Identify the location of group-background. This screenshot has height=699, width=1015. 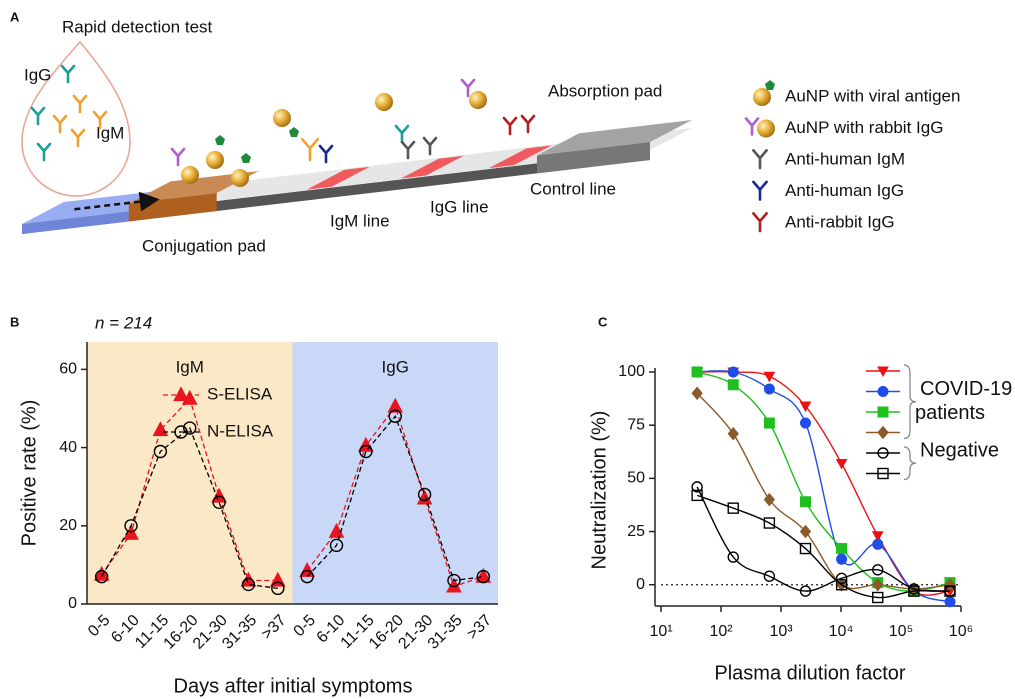
(395, 473).